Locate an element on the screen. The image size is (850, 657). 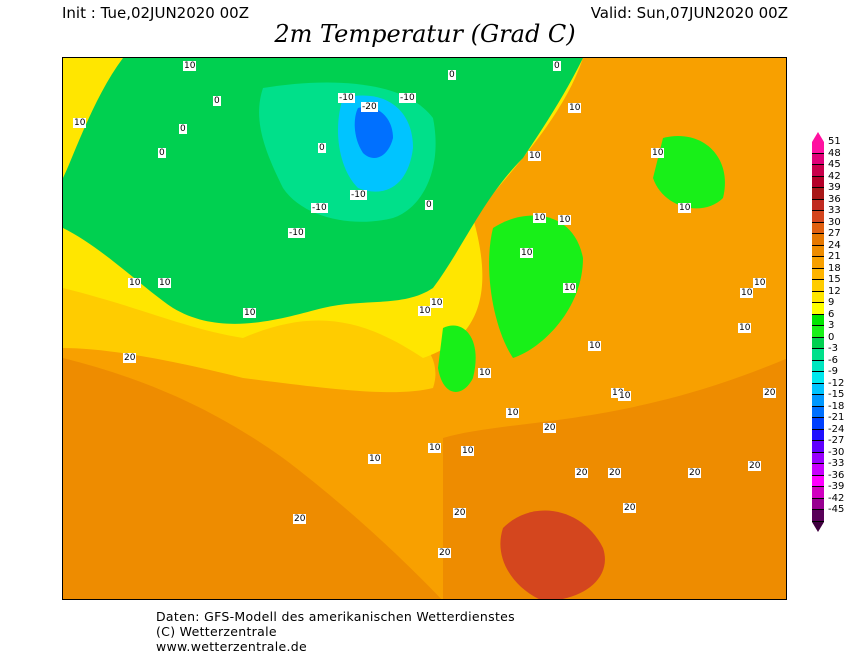
legend-swatch: -9 is located at coordinates (825, 375).